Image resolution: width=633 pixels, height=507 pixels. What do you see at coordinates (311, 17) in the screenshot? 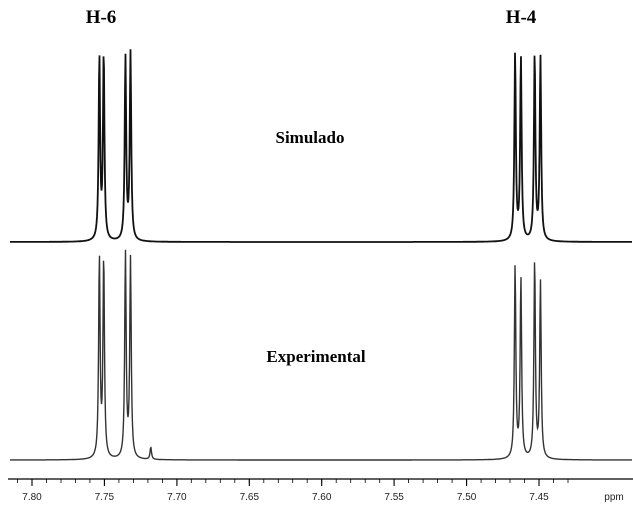
I see `peak-labels: H-6 H-4` at bounding box center [311, 17].